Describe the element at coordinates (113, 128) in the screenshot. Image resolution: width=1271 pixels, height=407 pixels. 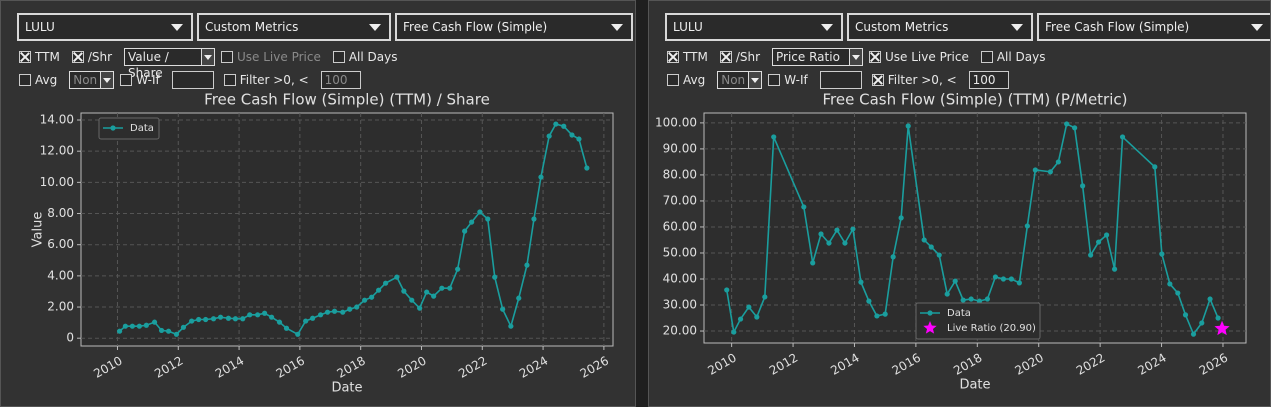
I see `legend-dot` at that location.